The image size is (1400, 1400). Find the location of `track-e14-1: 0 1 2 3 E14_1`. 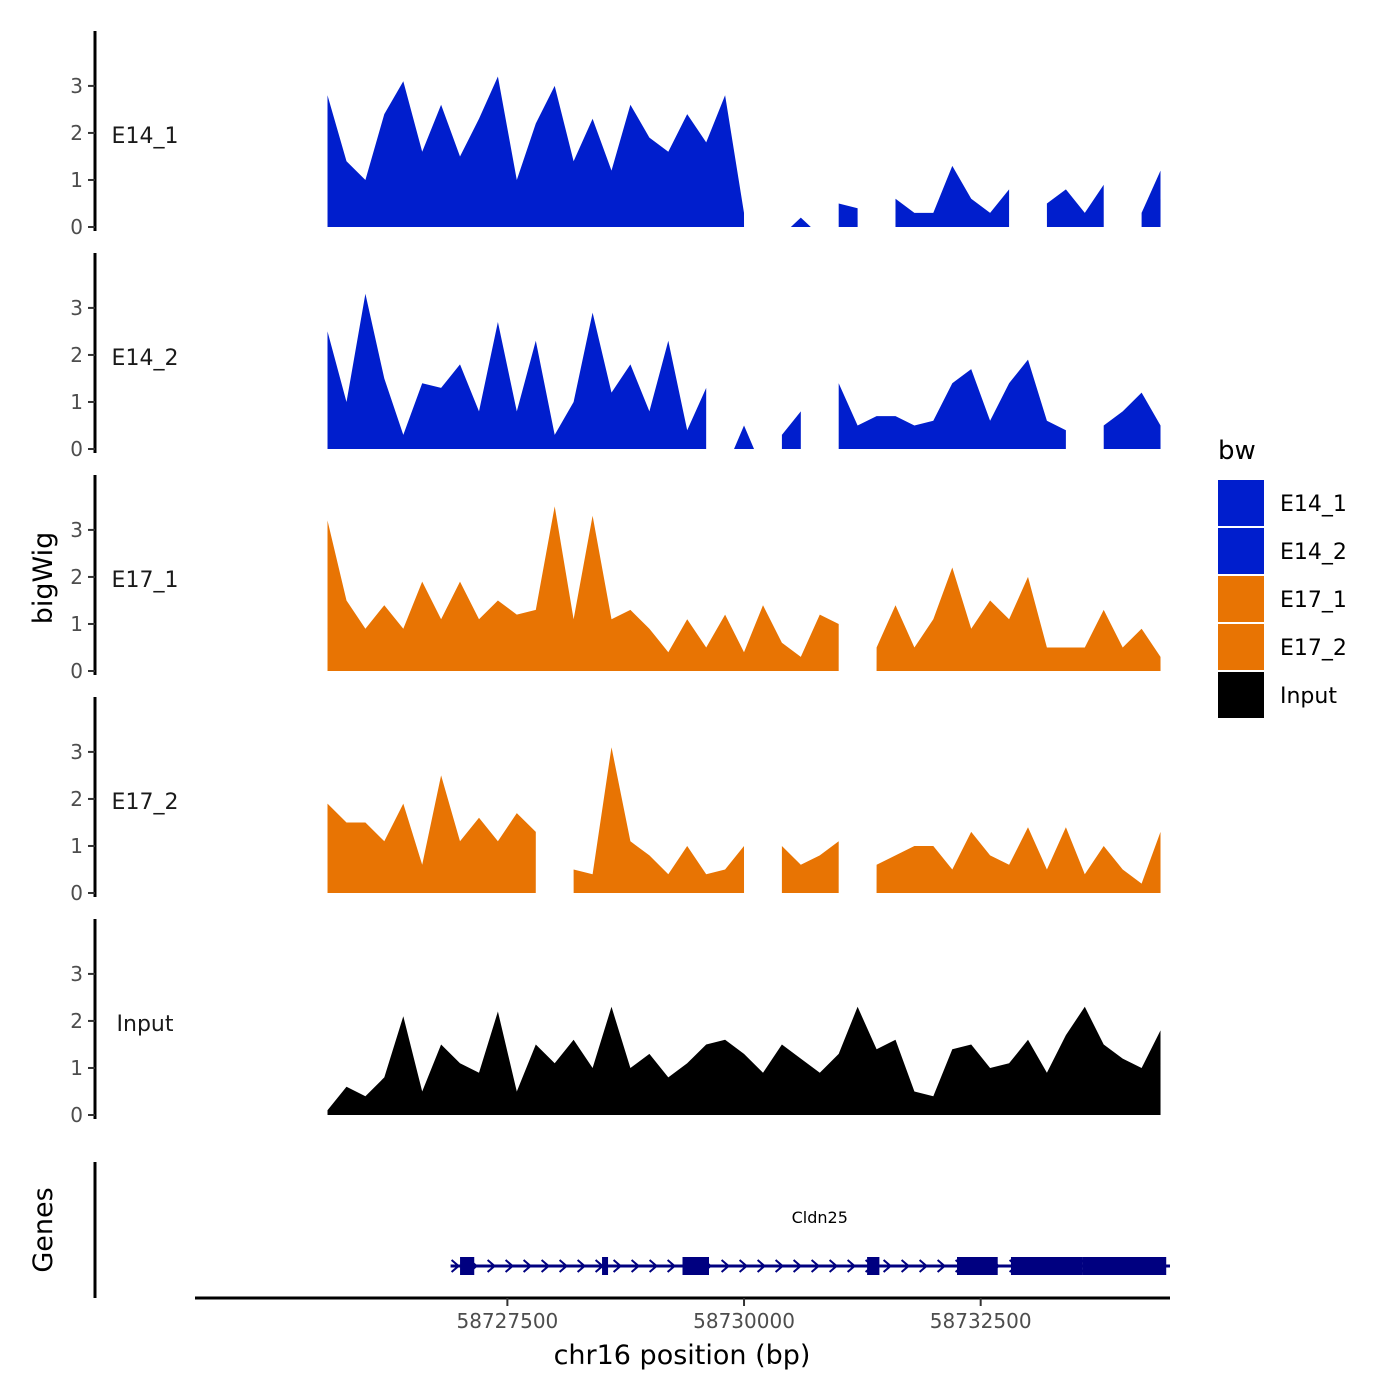

track-e14-1: 0 1 2 3 E14_1 is located at coordinates (615, 135).